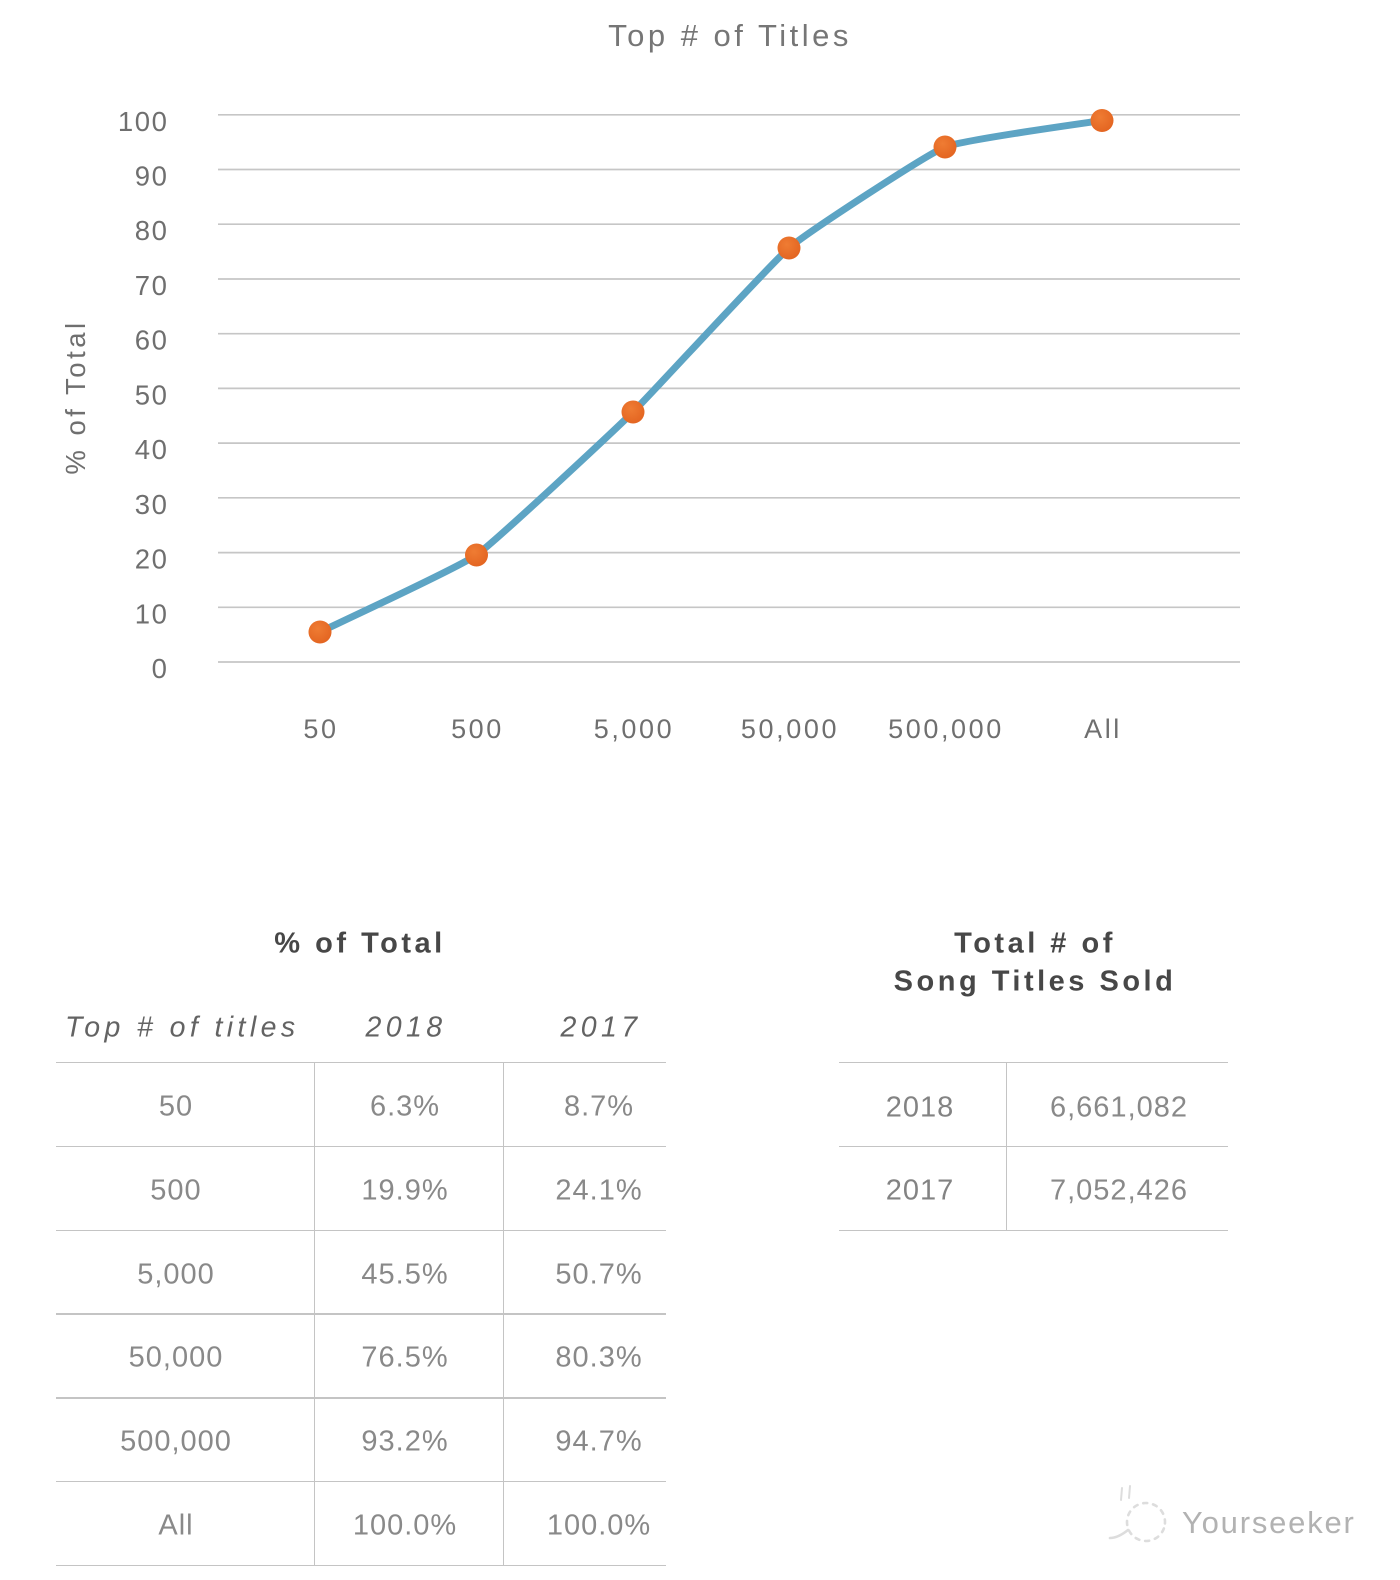 The height and width of the screenshot is (1580, 1400). Describe the element at coordinates (477, 729) in the screenshot. I see `svg-text: 500` at that location.